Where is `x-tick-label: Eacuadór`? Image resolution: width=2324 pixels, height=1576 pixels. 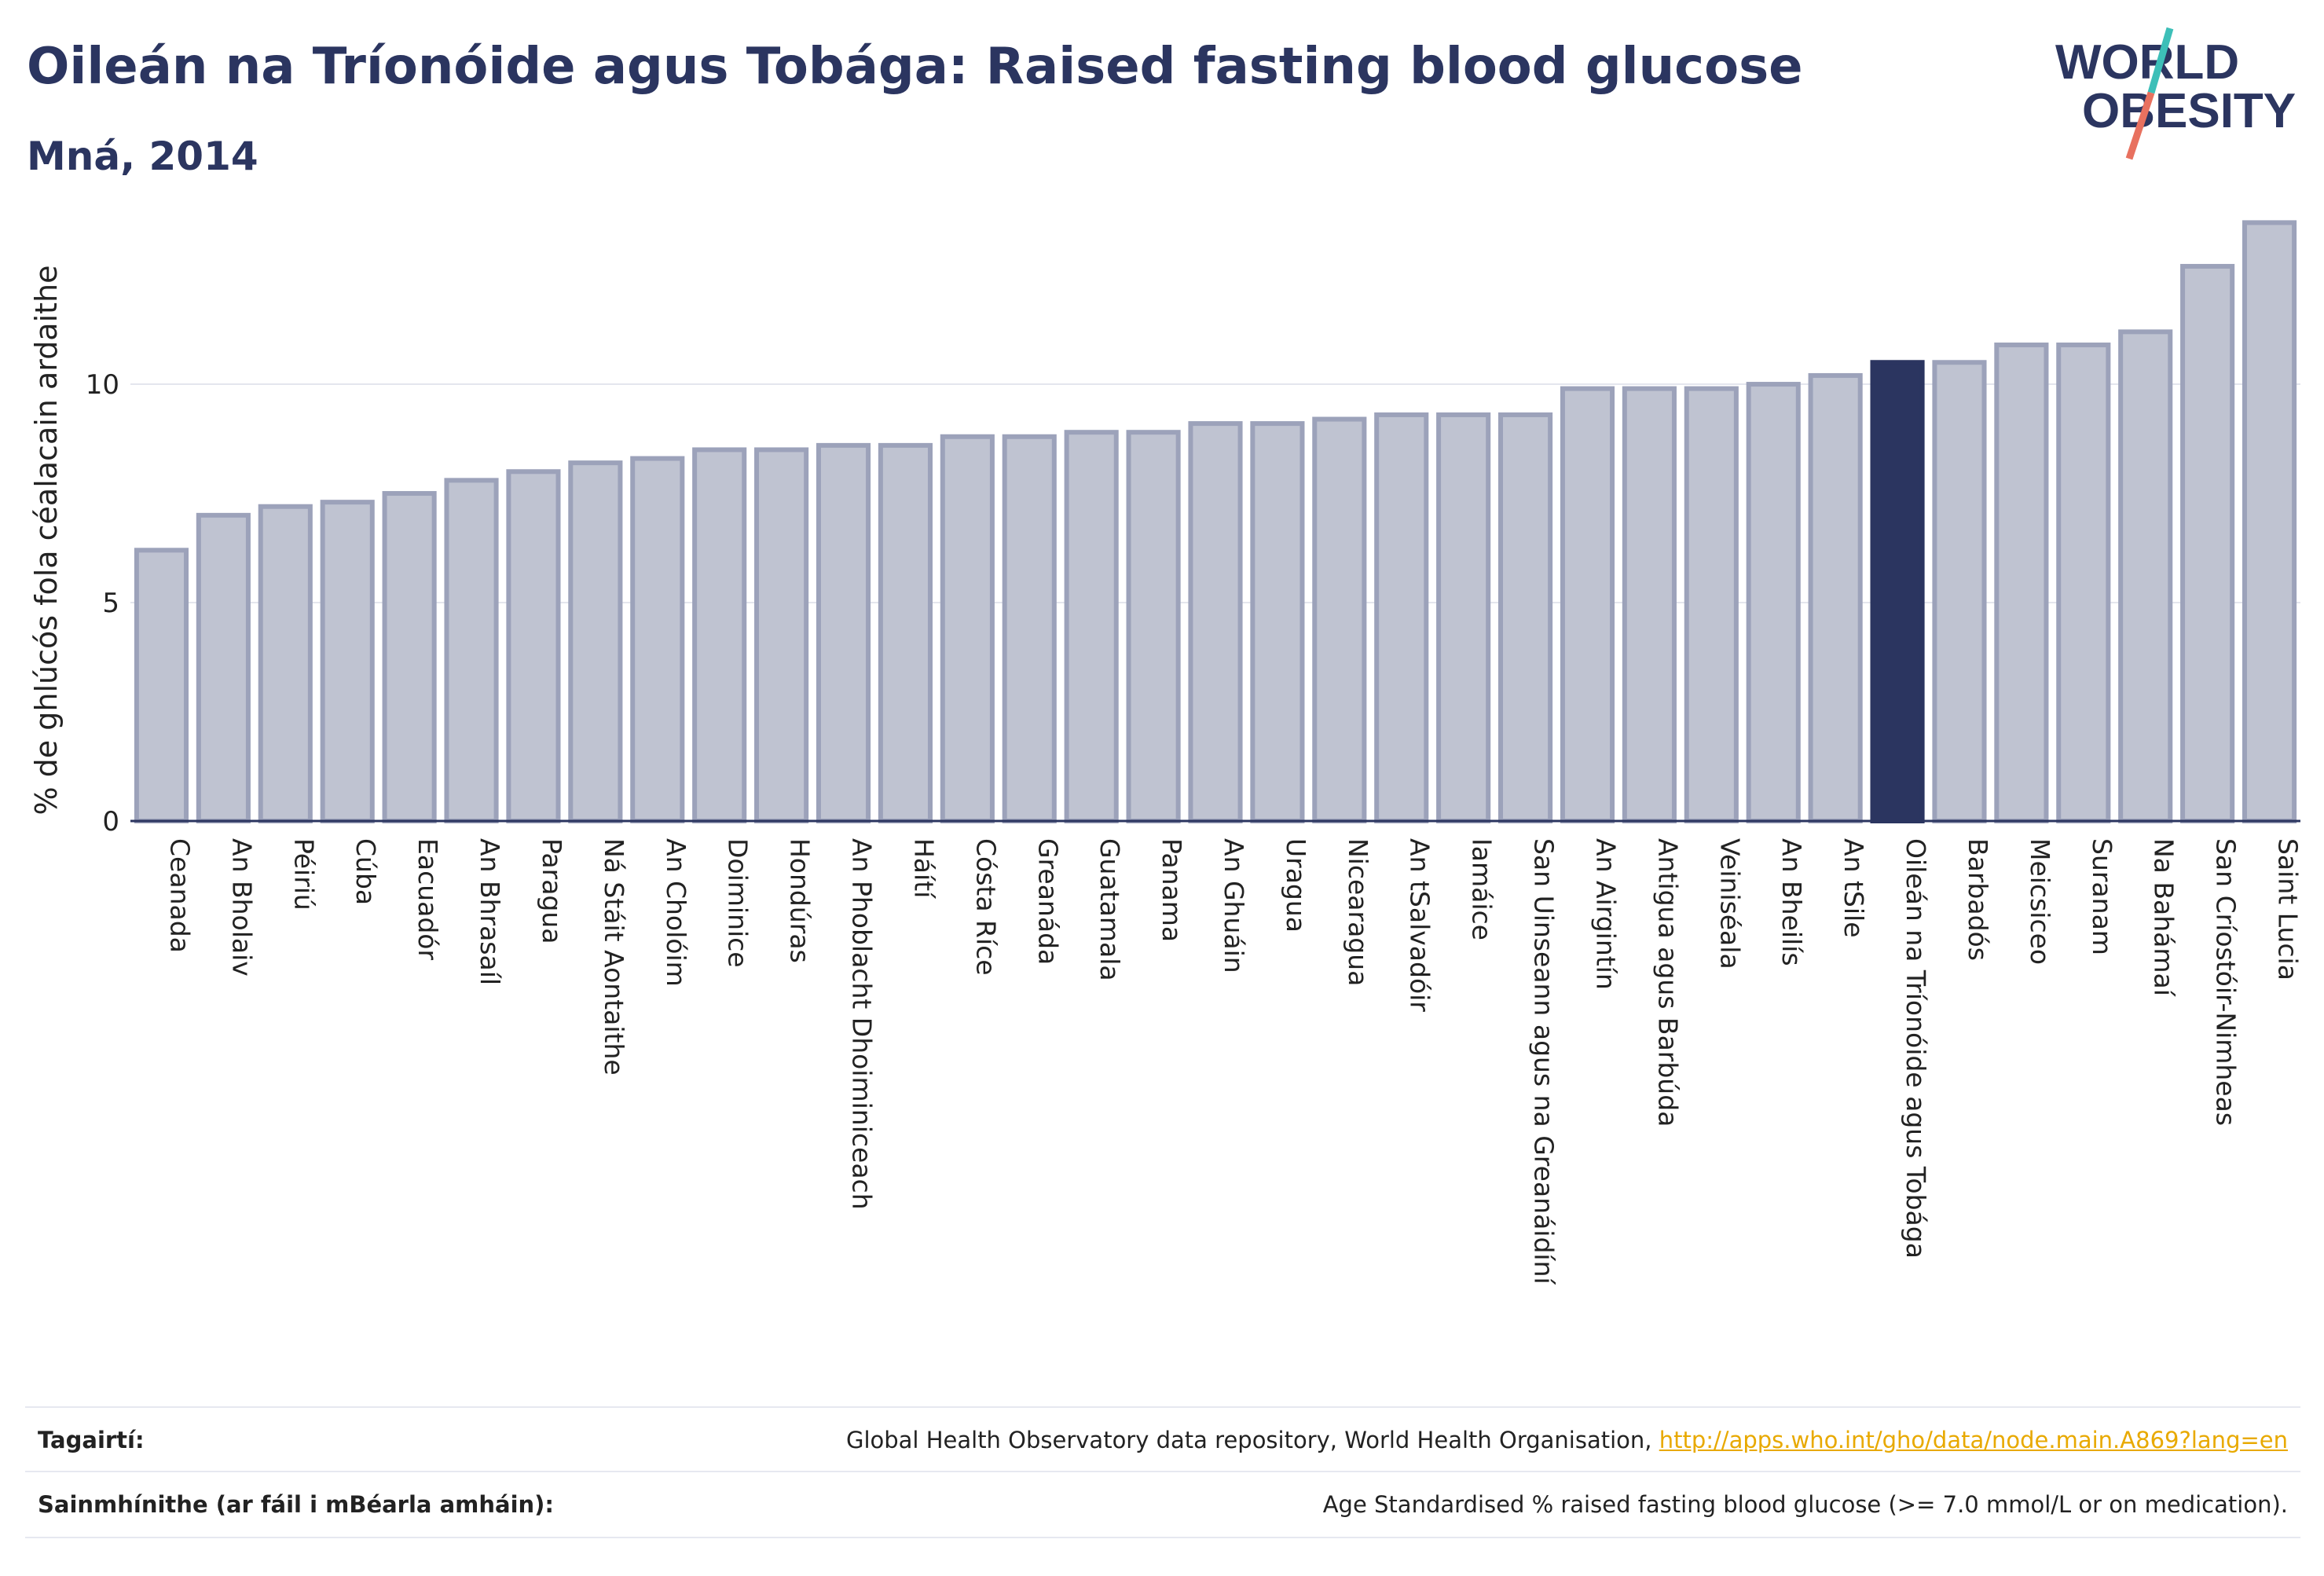 x-tick-label: Eacuadór is located at coordinates (427, 899).